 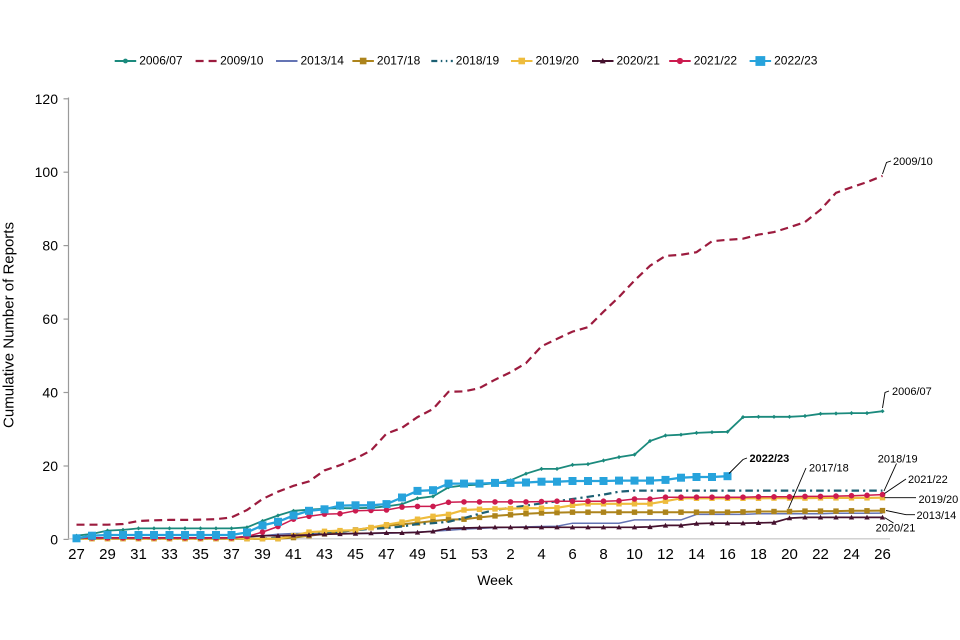 I want to click on svg-text: 2, so click(x=510, y=554).